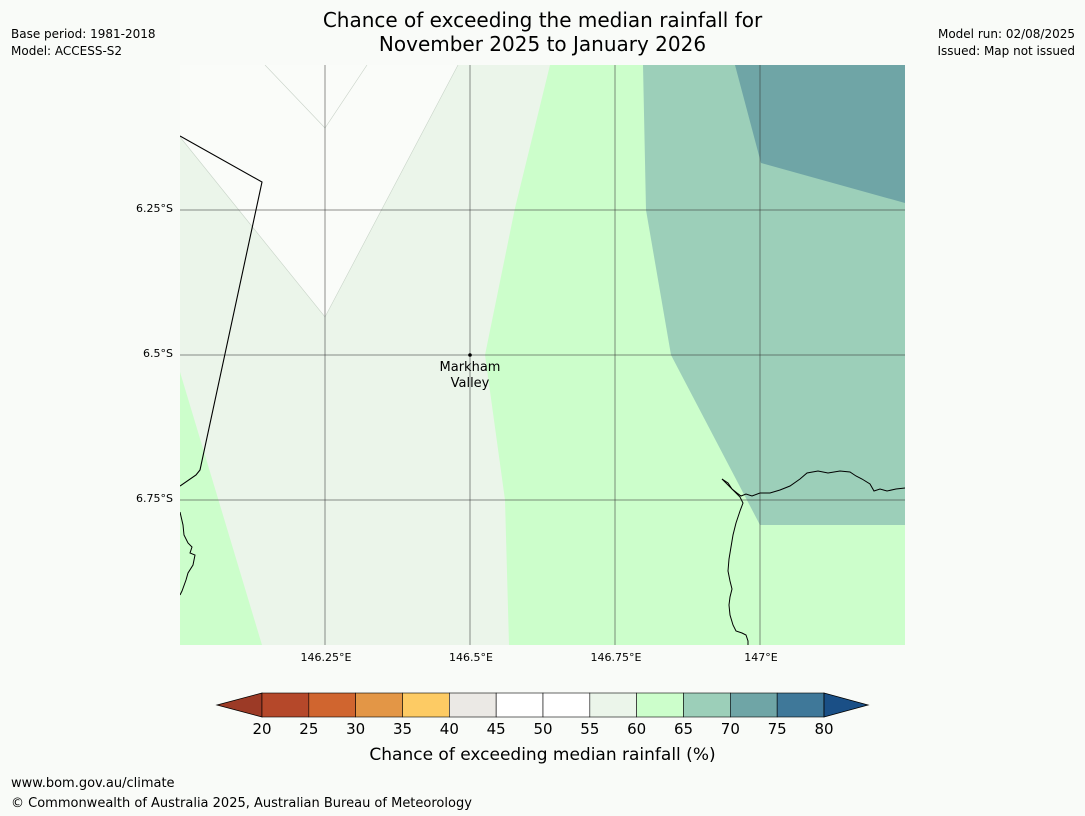  Describe the element at coordinates (735, 561) in the screenshot. I see `river-line` at that location.